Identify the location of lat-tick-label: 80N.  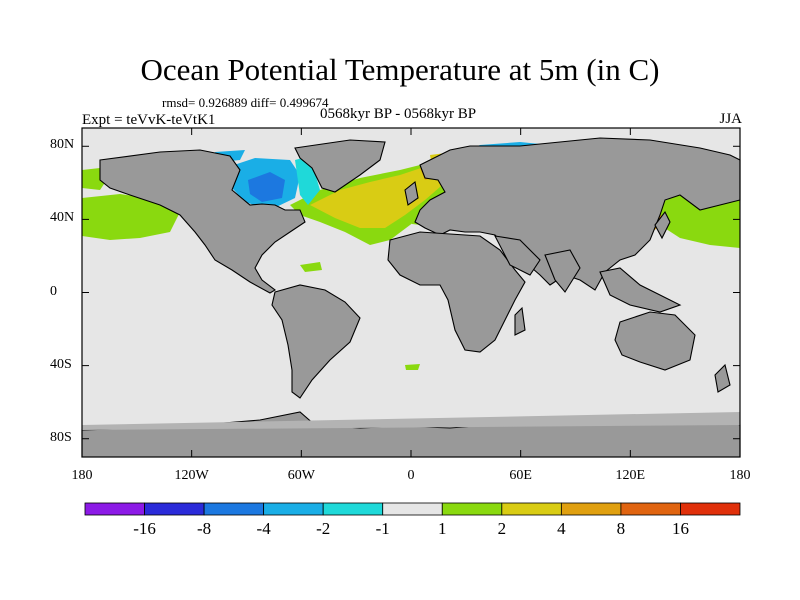
(62, 145).